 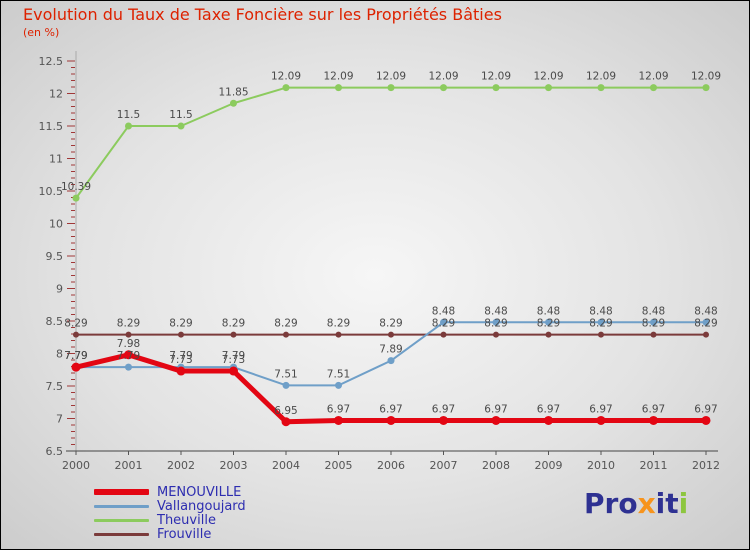 I want to click on svg-text: 7.51, so click(x=338, y=374).